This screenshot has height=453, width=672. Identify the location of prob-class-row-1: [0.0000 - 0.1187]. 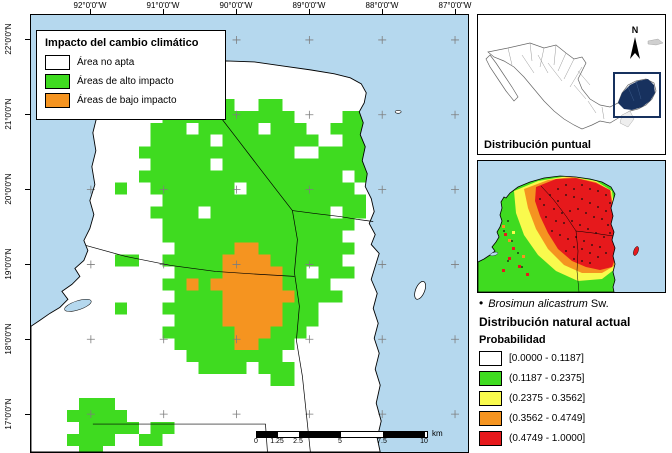
(574, 358).